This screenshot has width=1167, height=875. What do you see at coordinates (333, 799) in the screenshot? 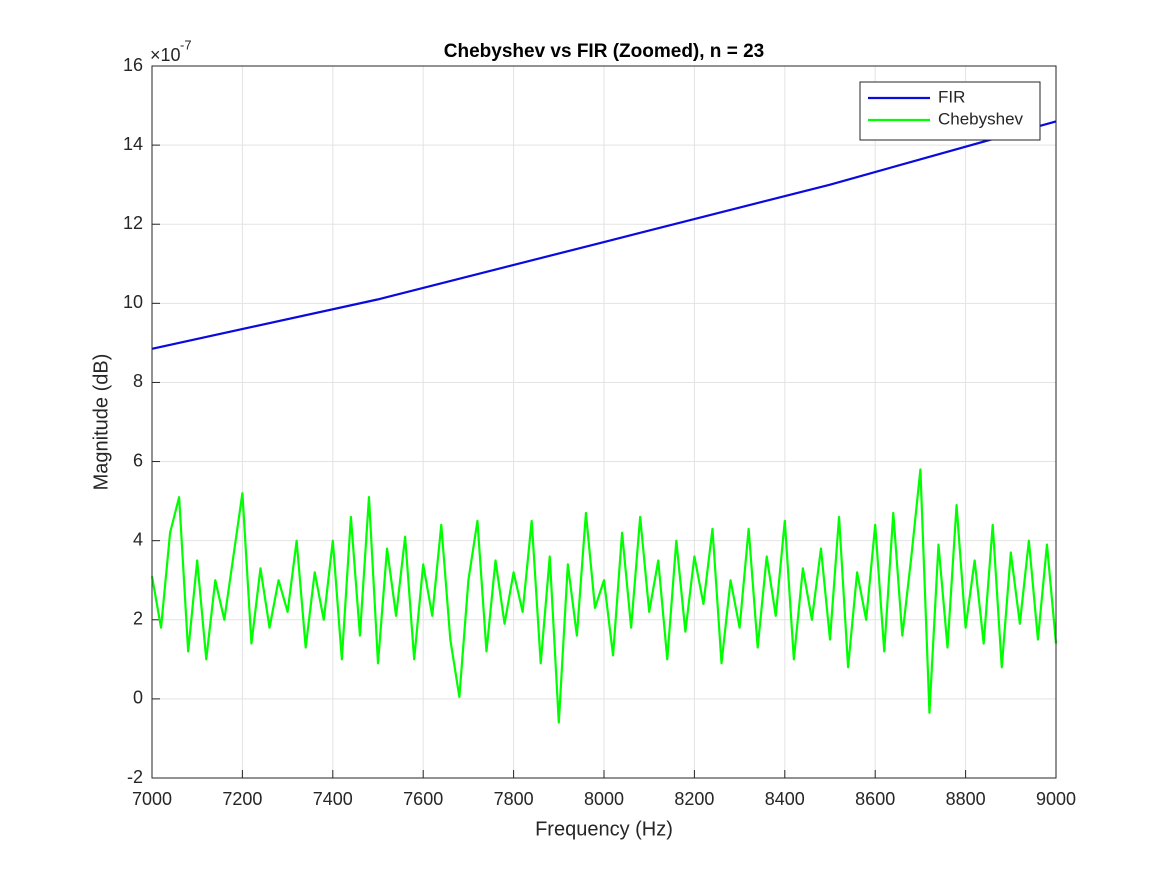
I see `x-tick-label: 7400` at bounding box center [333, 799].